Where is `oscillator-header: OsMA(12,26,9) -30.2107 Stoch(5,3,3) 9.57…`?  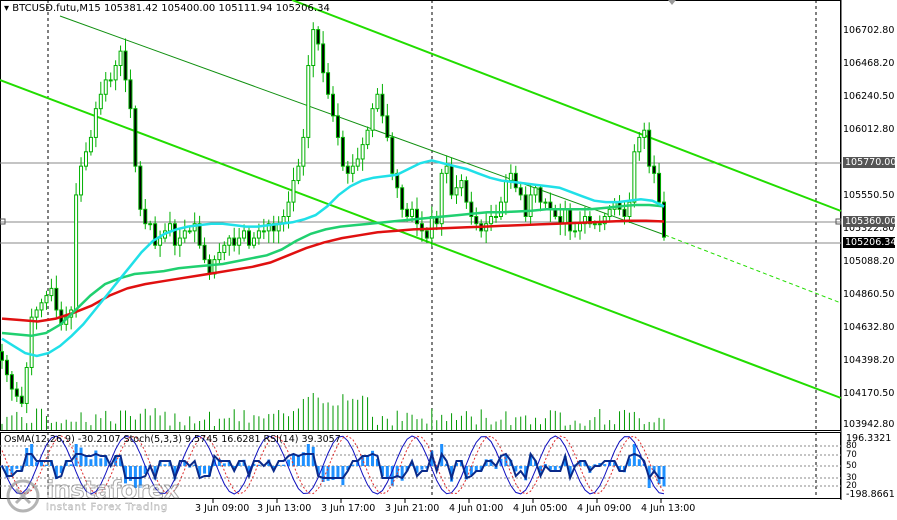 oscillator-header: OsMA(12,26,9) -30.2107 Stoch(5,3,3) 9.57… is located at coordinates (172, 439).